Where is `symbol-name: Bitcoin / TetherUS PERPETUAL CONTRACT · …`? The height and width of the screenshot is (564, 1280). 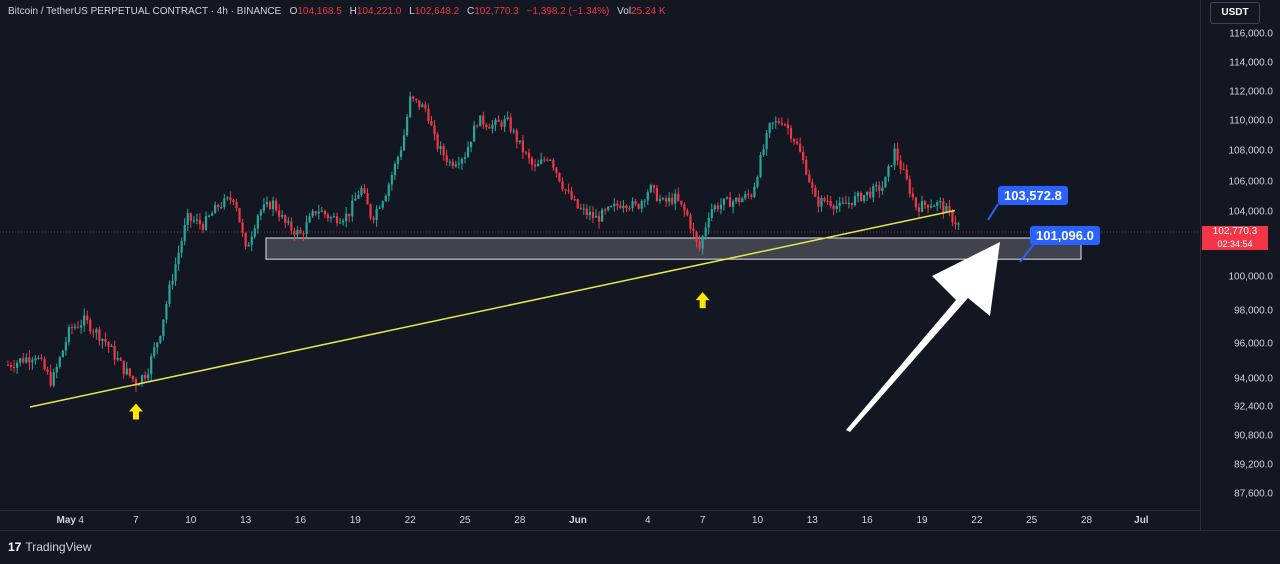
symbol-name: Bitcoin / TetherUS PERPETUAL CONTRACT · … is located at coordinates (145, 11).